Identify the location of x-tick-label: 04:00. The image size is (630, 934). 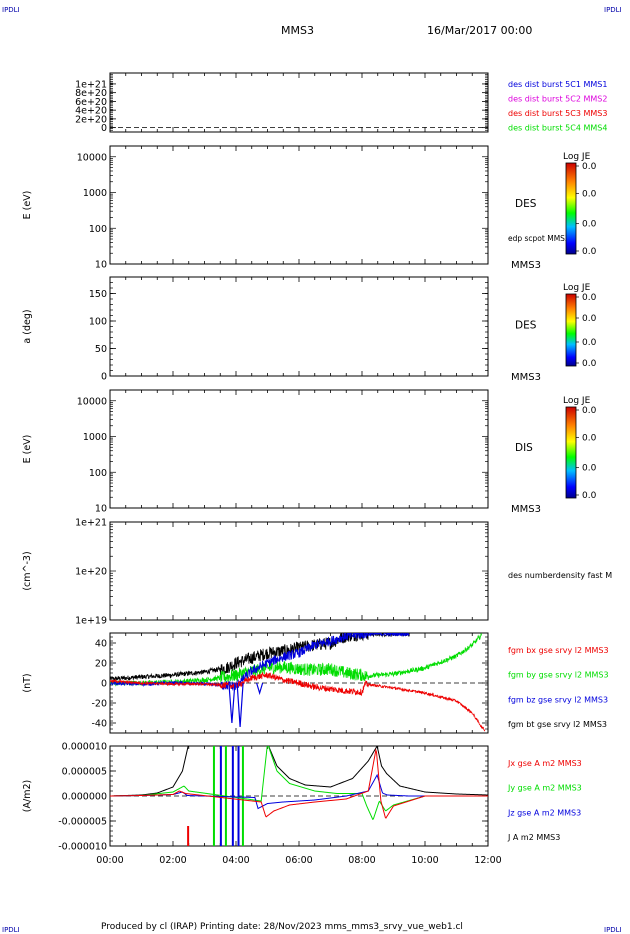
(235, 860).